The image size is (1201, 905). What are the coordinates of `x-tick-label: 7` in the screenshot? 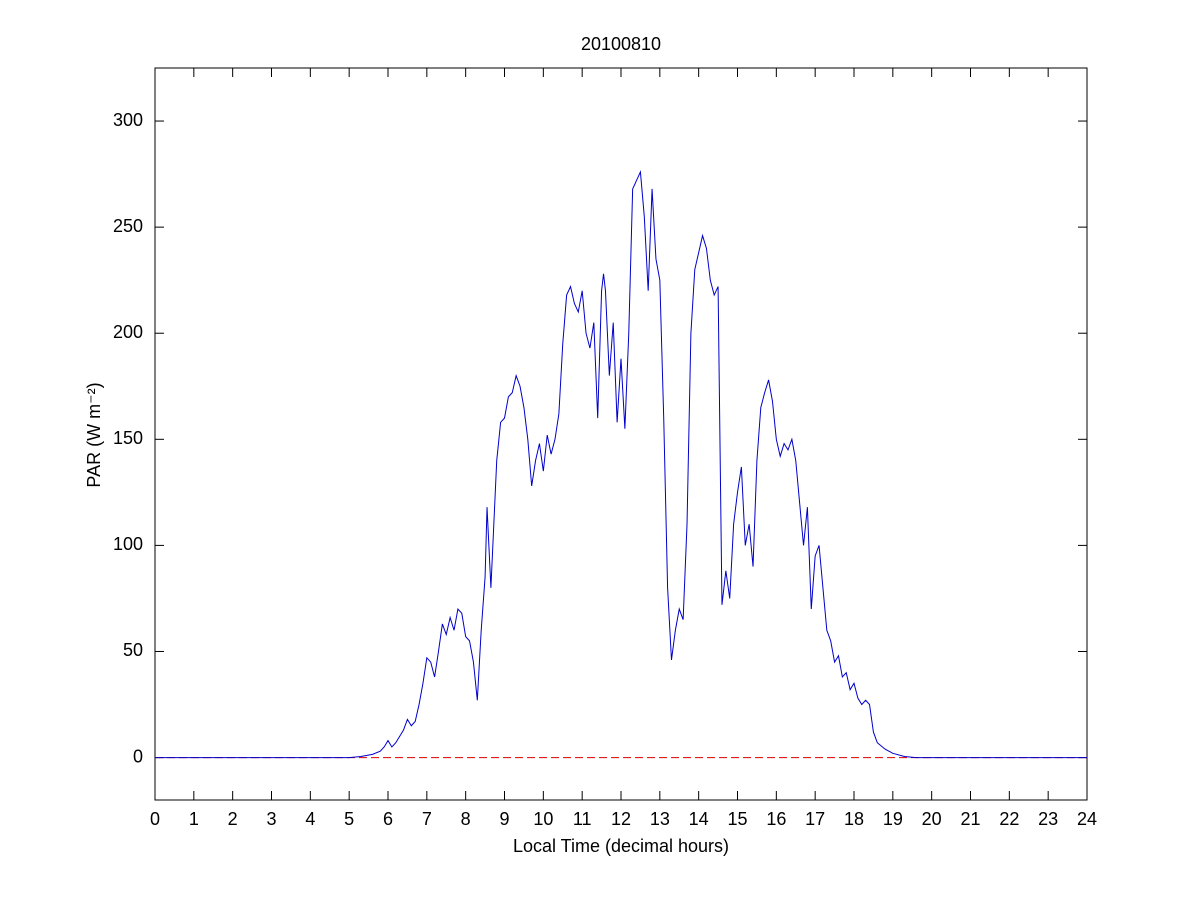 It's located at (427, 819).